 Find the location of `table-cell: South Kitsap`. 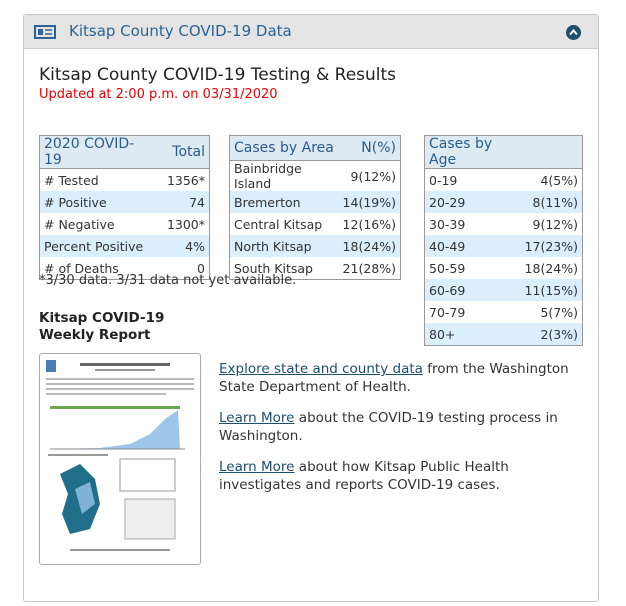

table-cell: South Kitsap is located at coordinates (273, 268).